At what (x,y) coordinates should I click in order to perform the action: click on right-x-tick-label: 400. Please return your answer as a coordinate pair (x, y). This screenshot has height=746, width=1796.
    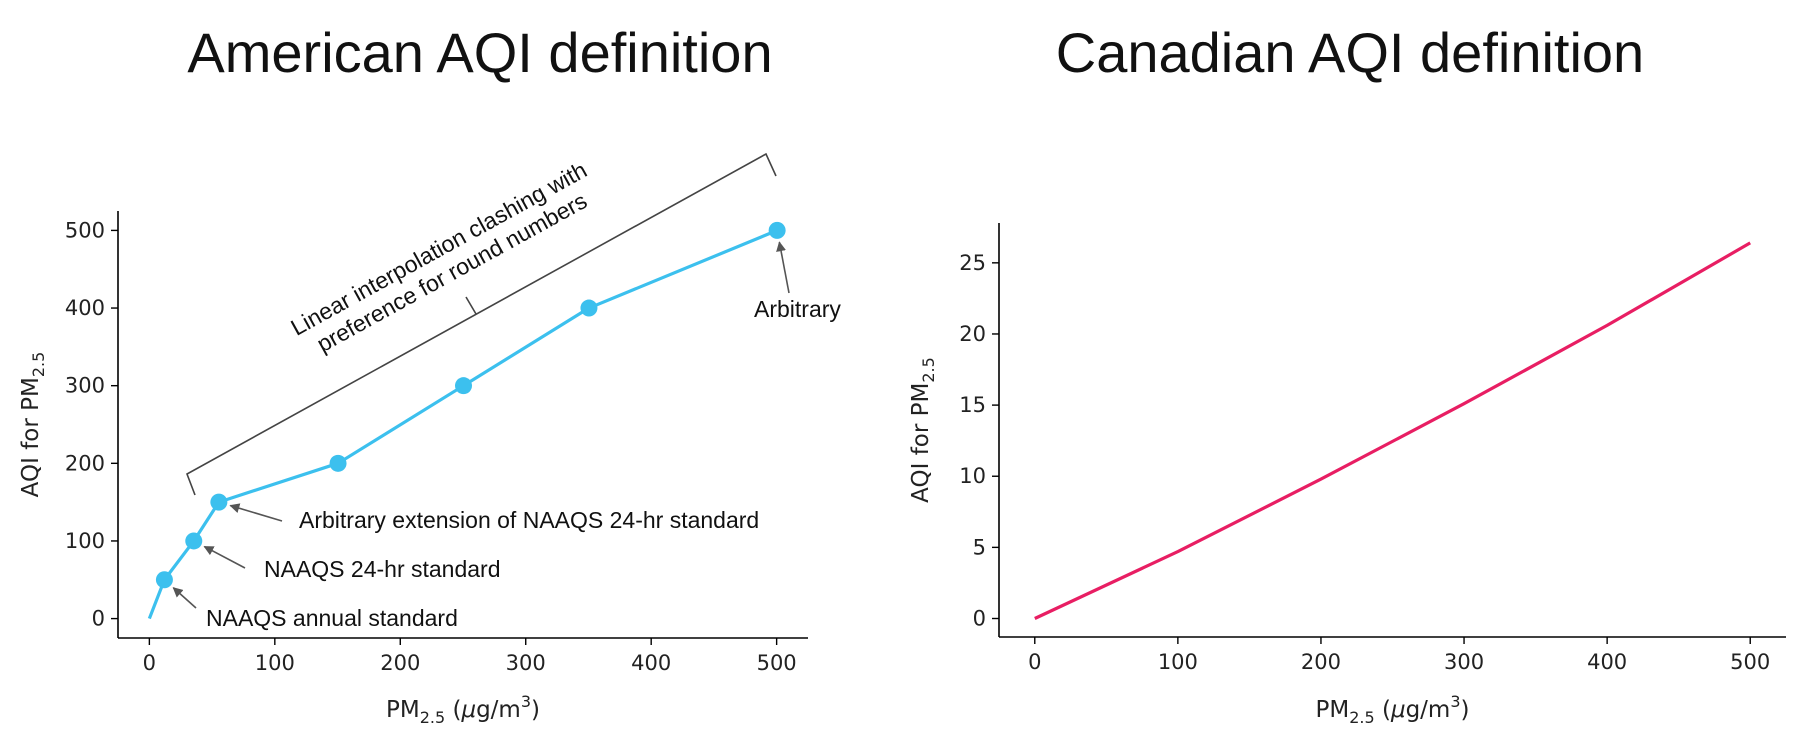
    Looking at the image, I should click on (1607, 662).